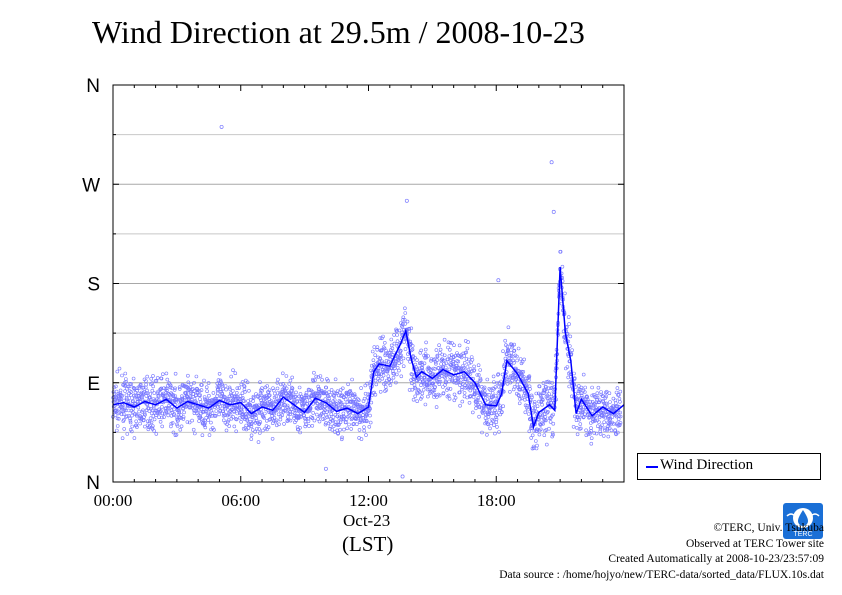 The width and height of the screenshot is (842, 595). I want to click on legend-line-swatch, so click(652, 467).